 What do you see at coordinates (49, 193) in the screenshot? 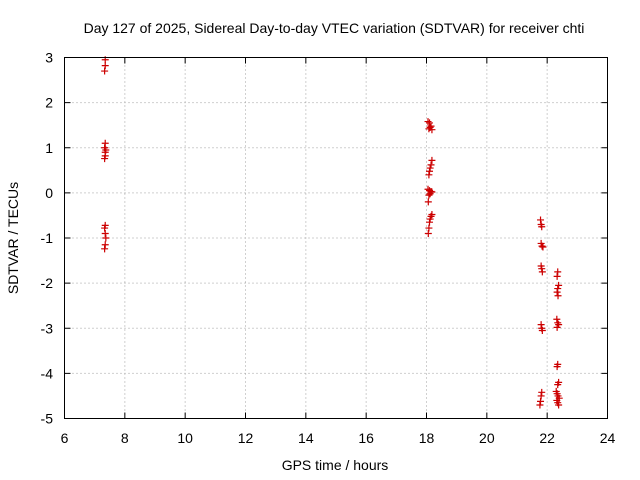
I see `y-tick-label: 0` at bounding box center [49, 193].